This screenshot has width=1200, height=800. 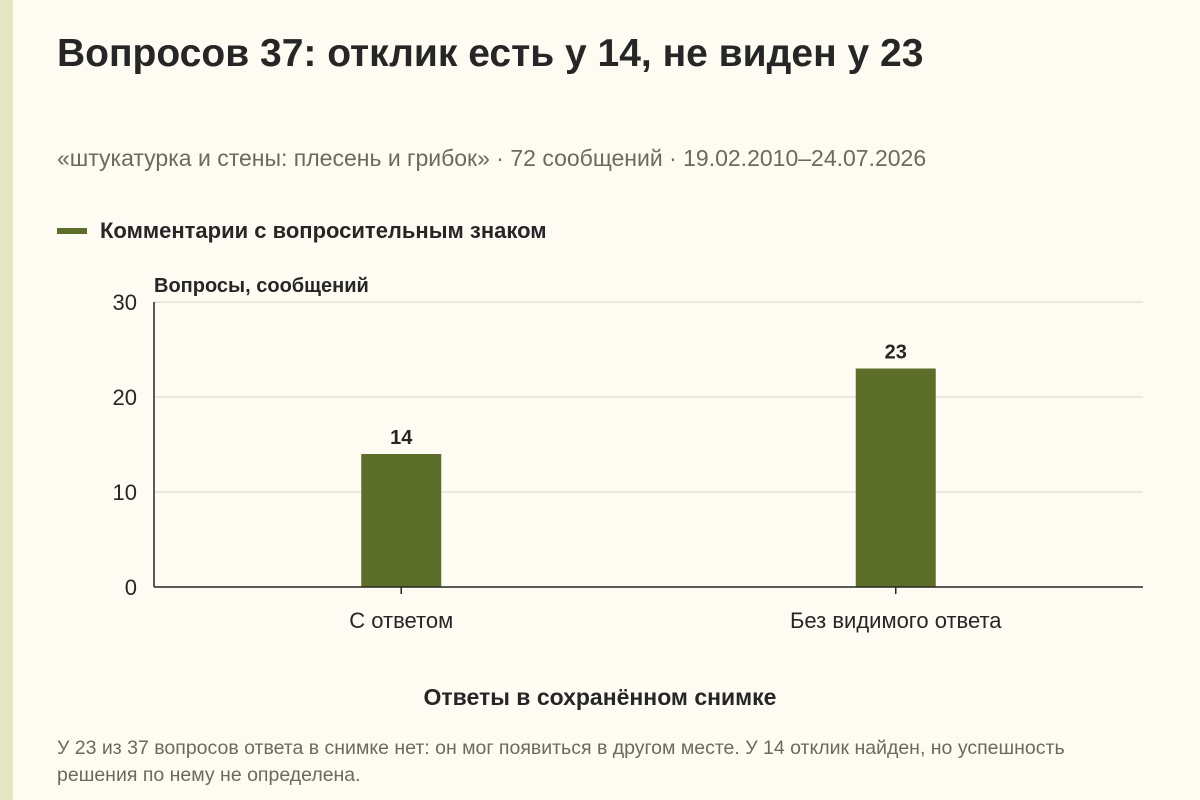 What do you see at coordinates (323, 230) in the screenshot?
I see `legend-label: Комментарии с вопросительным знаком` at bounding box center [323, 230].